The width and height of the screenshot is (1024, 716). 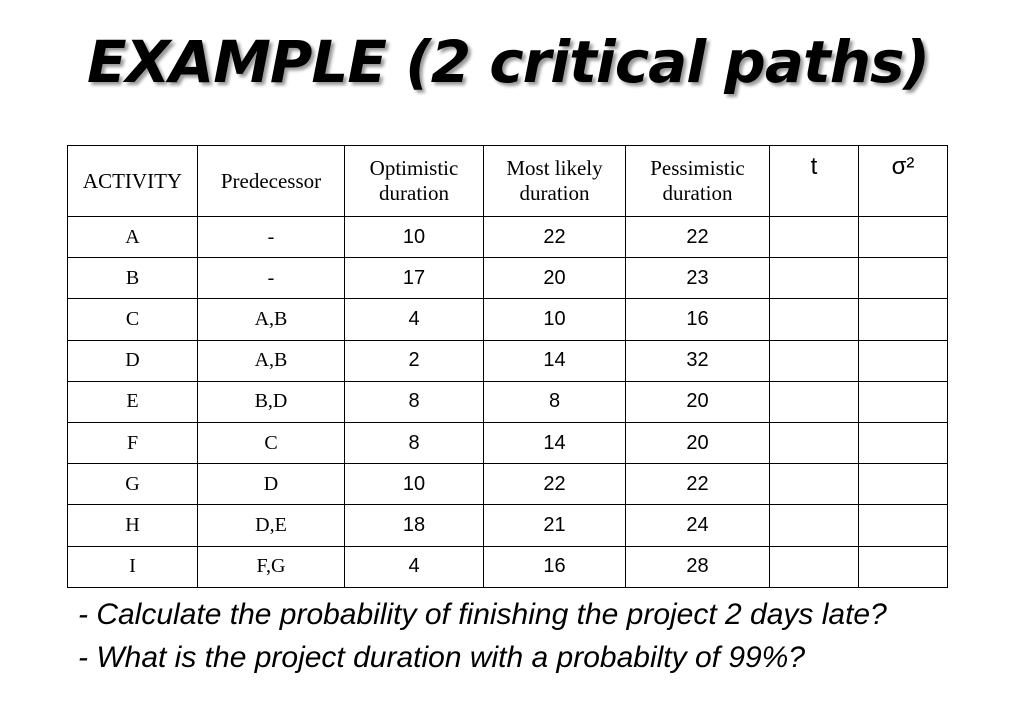 I want to click on slide-title: EXAMPLE (2 critical paths), so click(x=508, y=62).